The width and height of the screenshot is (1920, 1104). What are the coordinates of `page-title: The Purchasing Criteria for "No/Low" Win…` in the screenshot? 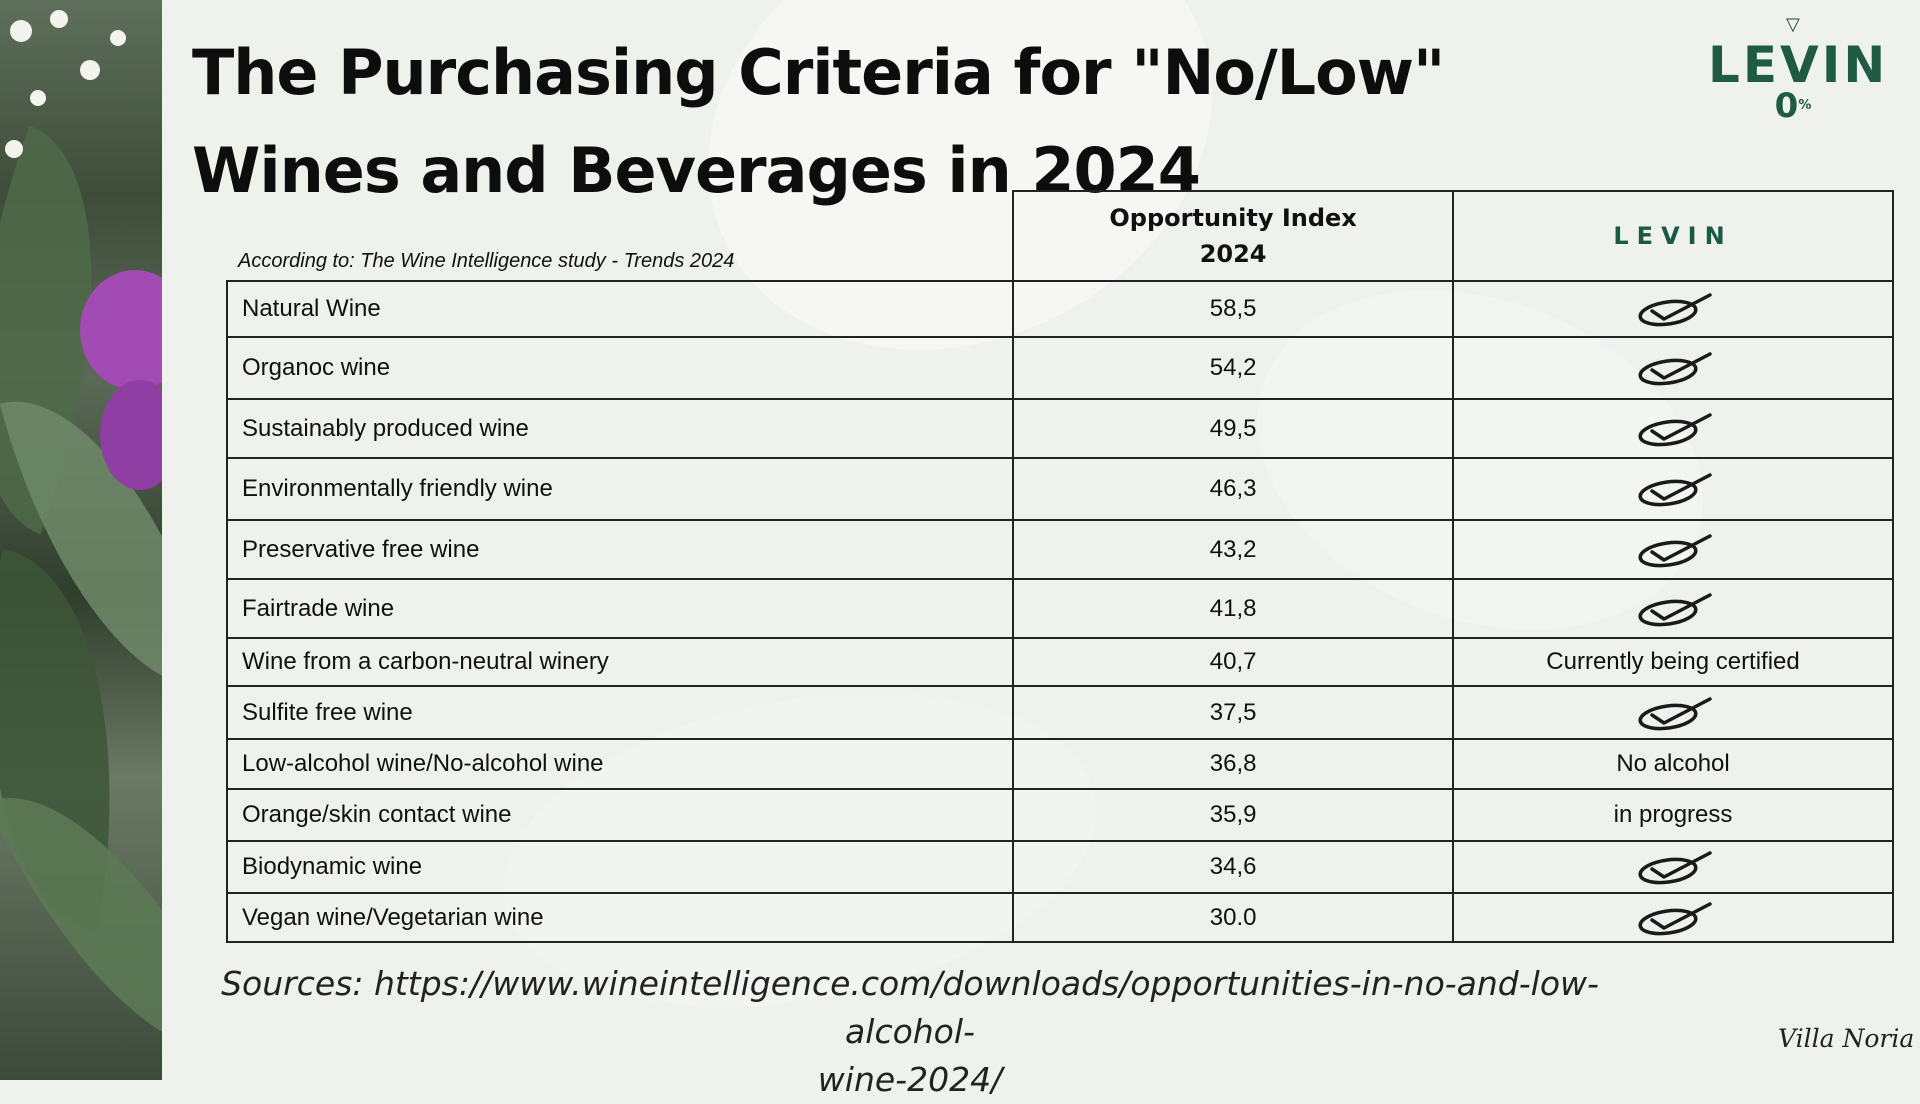 It's located at (818, 121).